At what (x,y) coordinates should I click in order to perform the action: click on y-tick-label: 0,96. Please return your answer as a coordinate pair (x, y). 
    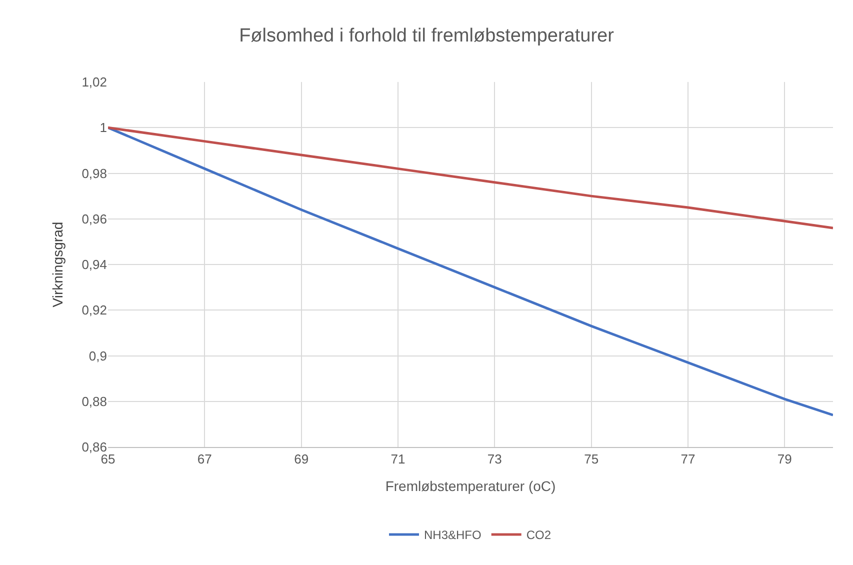
    Looking at the image, I should click on (94, 218).